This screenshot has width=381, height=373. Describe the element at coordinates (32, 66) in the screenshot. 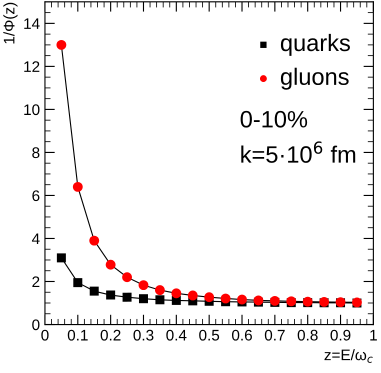

I see `y-tick-label: 12` at that location.